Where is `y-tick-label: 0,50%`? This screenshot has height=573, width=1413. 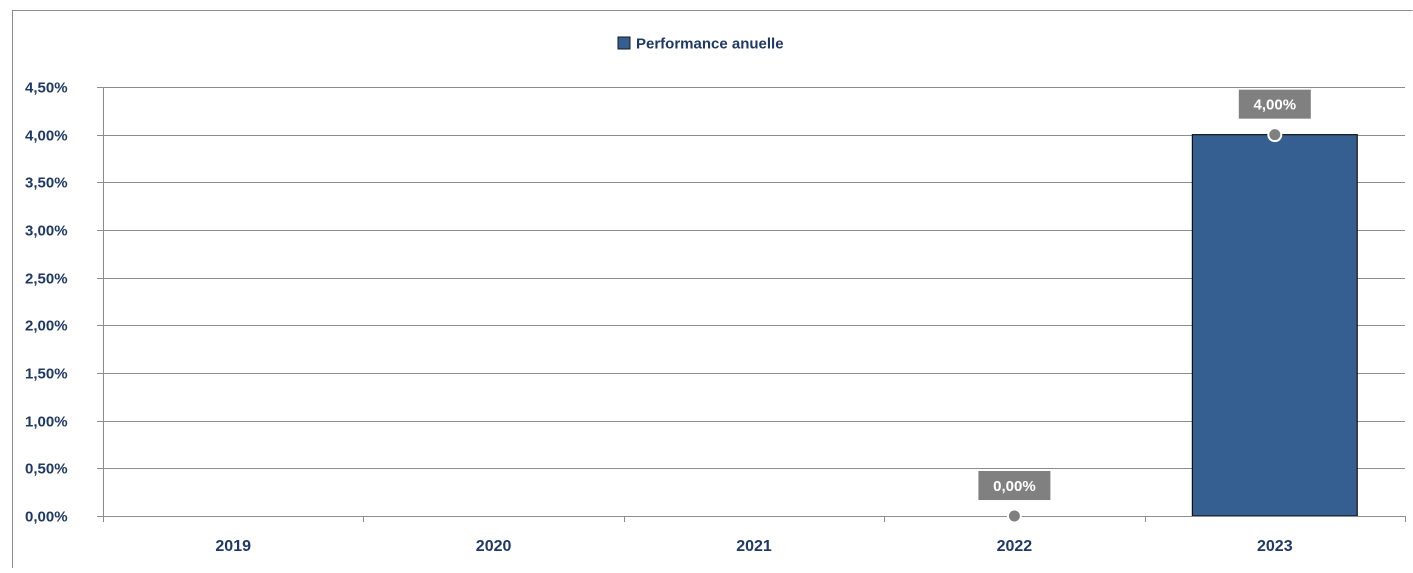 y-tick-label: 0,50% is located at coordinates (46, 469).